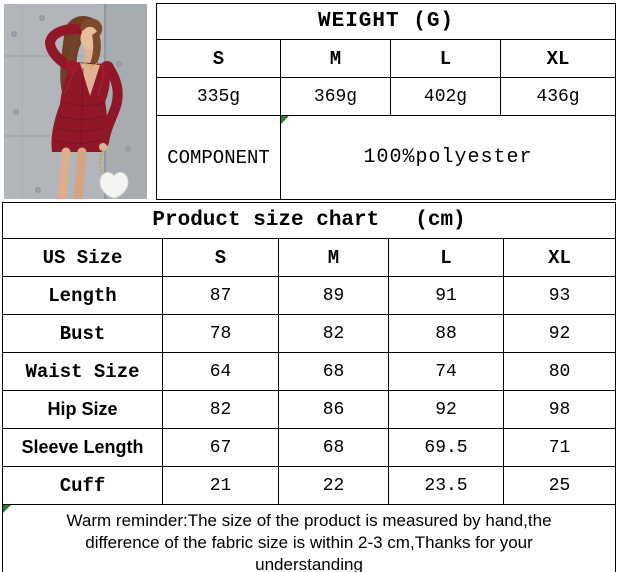 Image resolution: width=617 pixels, height=572 pixels. Describe the element at coordinates (445, 96) in the screenshot. I see `weight-value-l: 402g` at that location.